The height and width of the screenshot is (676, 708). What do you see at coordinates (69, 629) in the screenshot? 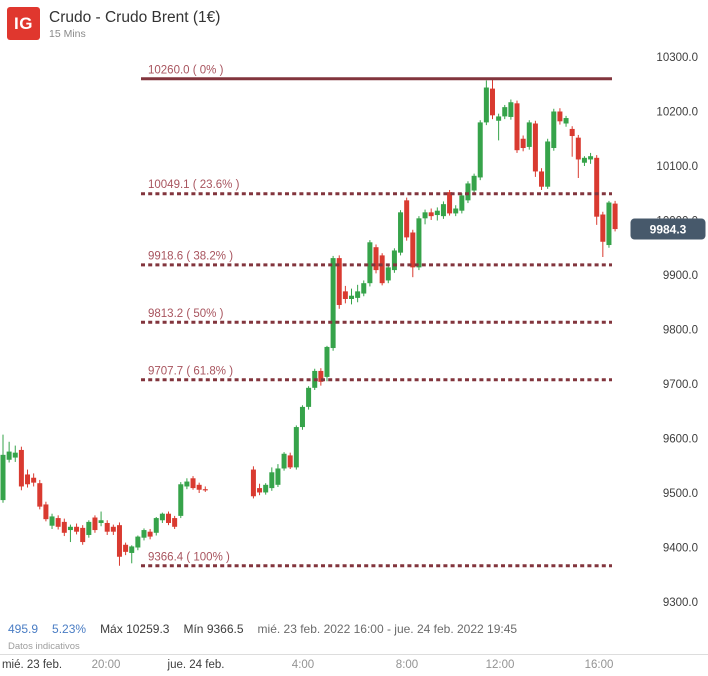
I see `change-percent: 5.23%` at bounding box center [69, 629].